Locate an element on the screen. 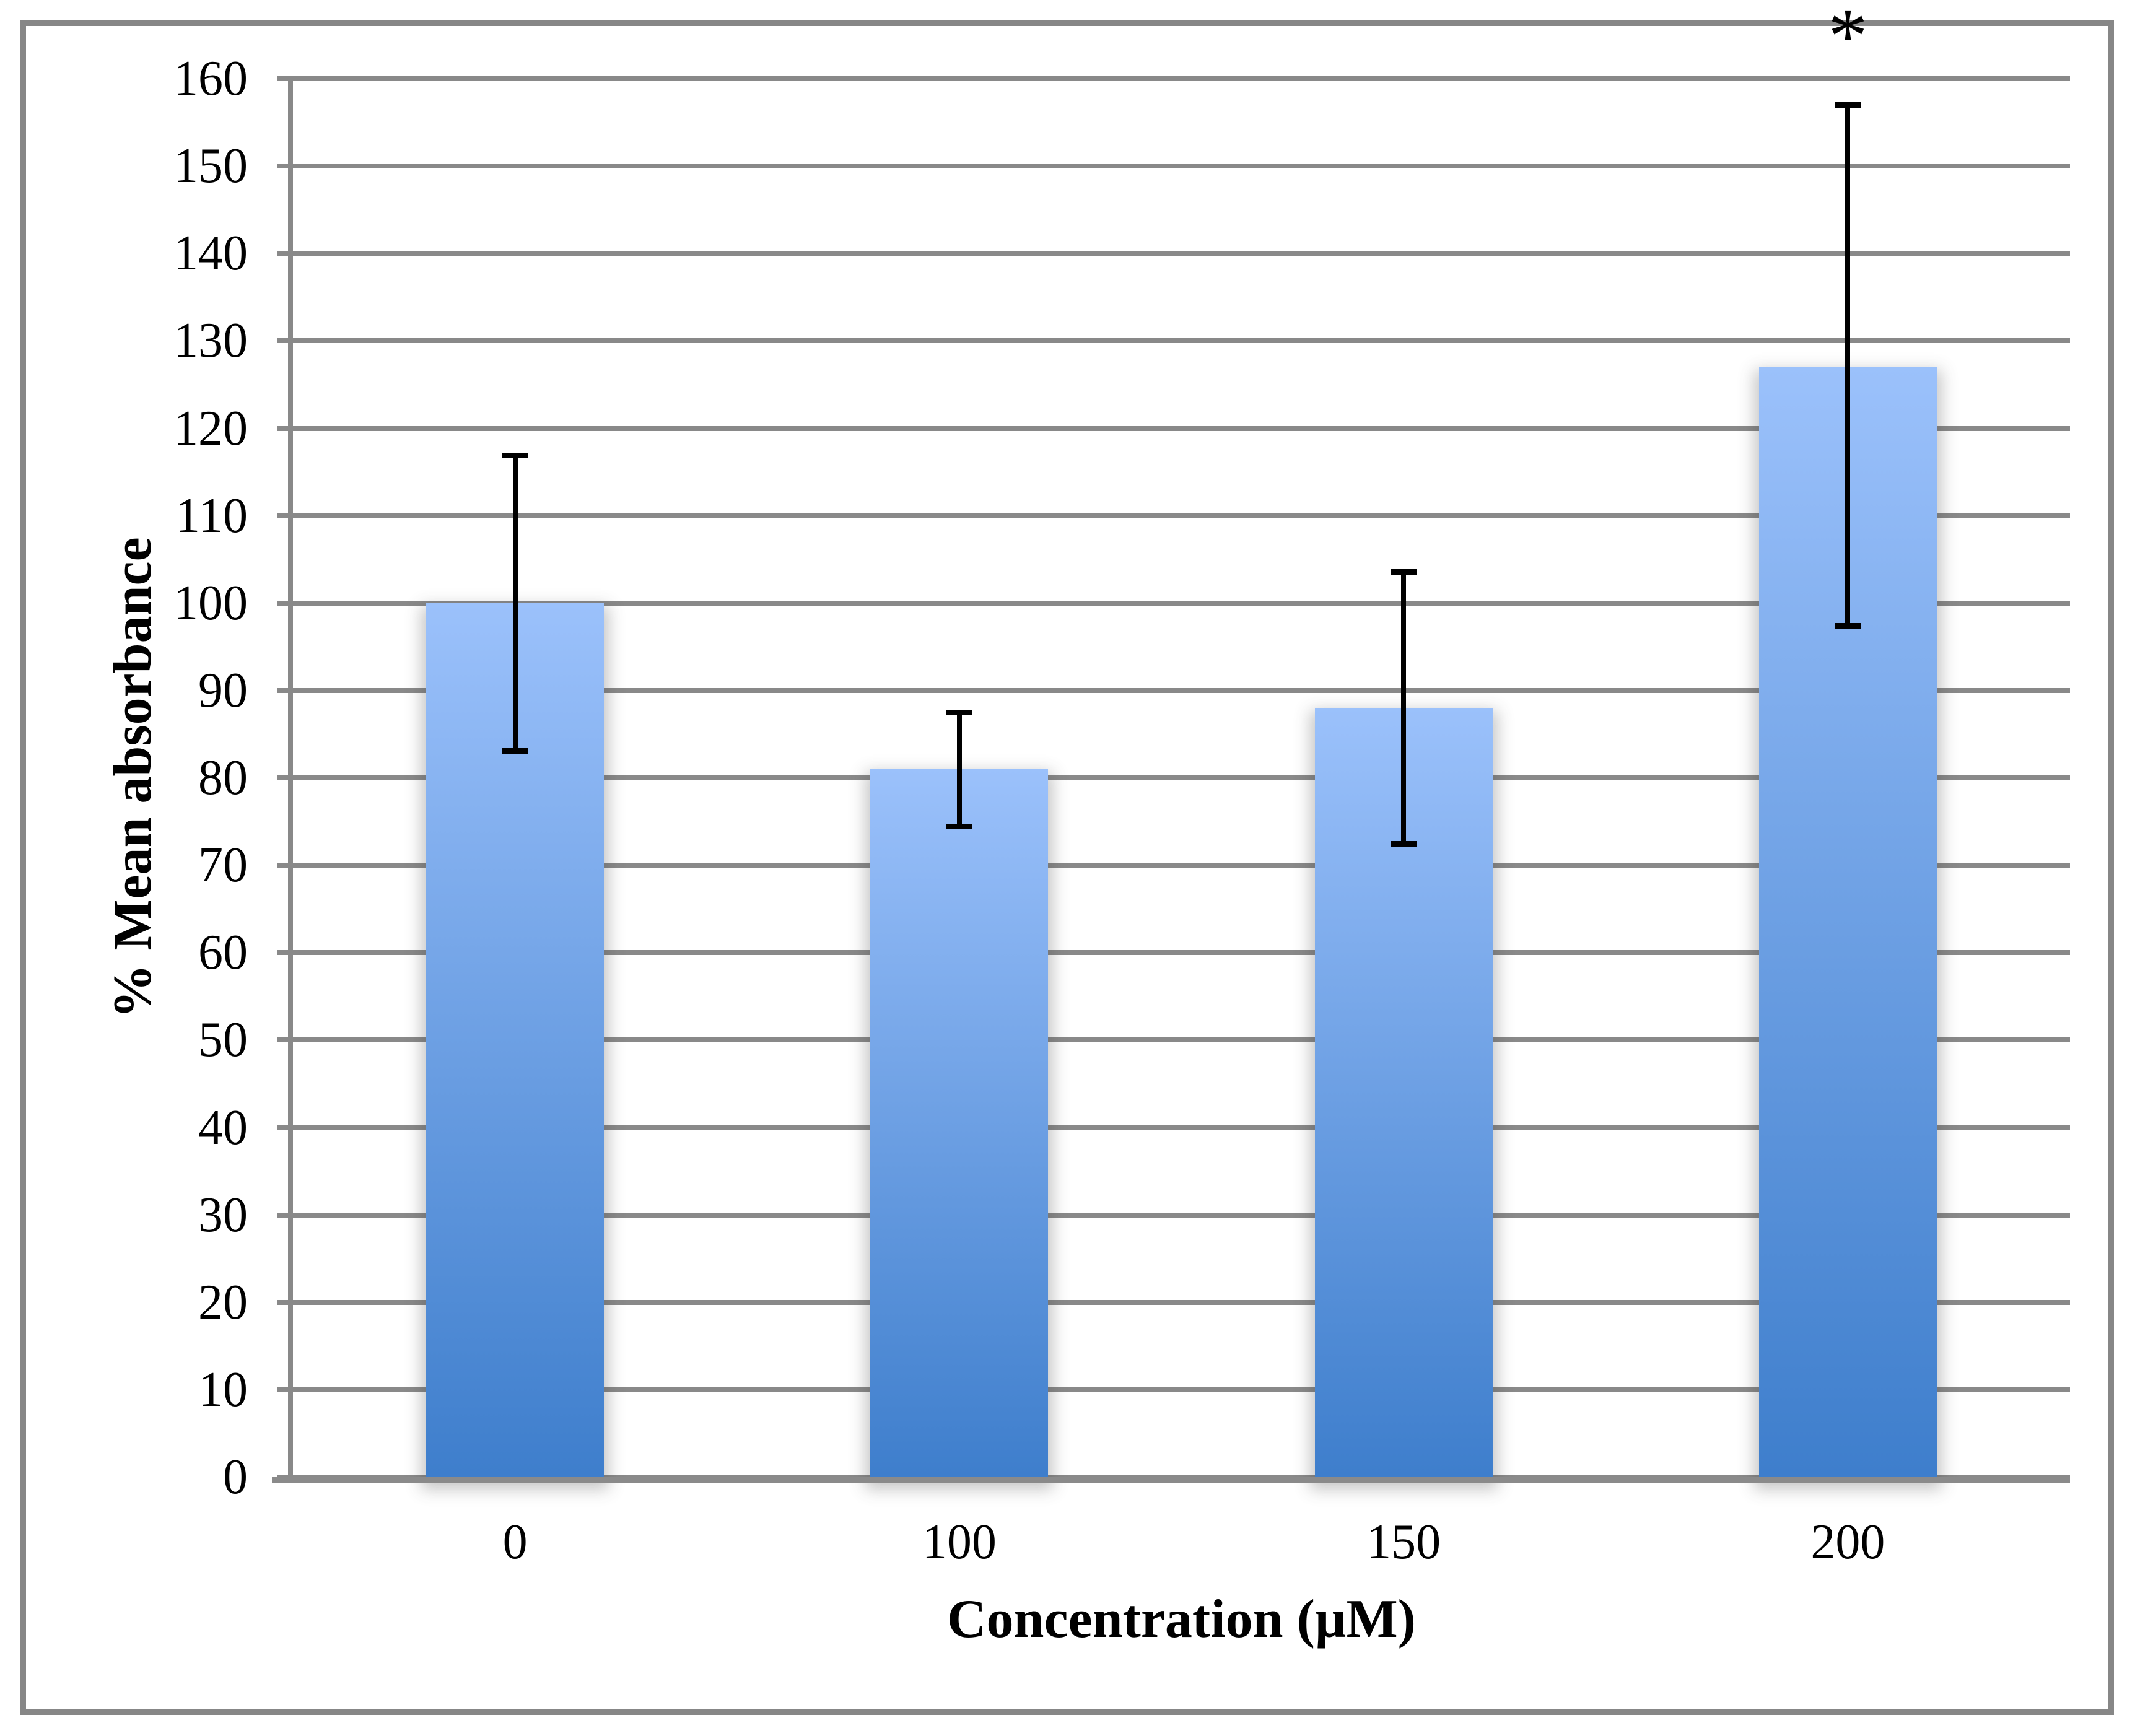 The width and height of the screenshot is (2135, 1736). y-tick-label: 130 is located at coordinates (210, 341).